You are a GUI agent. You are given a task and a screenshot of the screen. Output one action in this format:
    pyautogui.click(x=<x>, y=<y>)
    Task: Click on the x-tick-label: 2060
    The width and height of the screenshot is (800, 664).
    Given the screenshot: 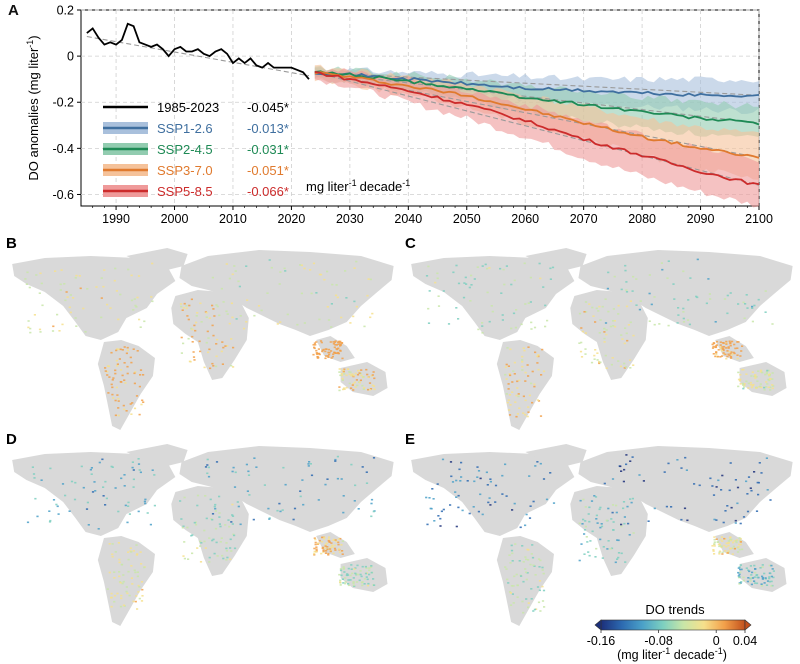 What is the action you would take?
    pyautogui.click(x=525, y=219)
    